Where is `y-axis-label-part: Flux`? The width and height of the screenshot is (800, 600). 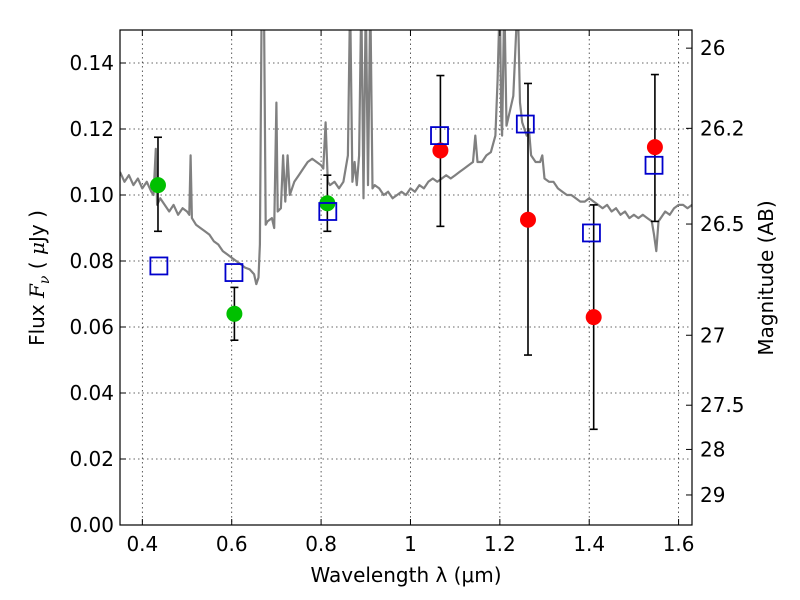 y-axis-label-part: Flux is located at coordinates (37, 322).